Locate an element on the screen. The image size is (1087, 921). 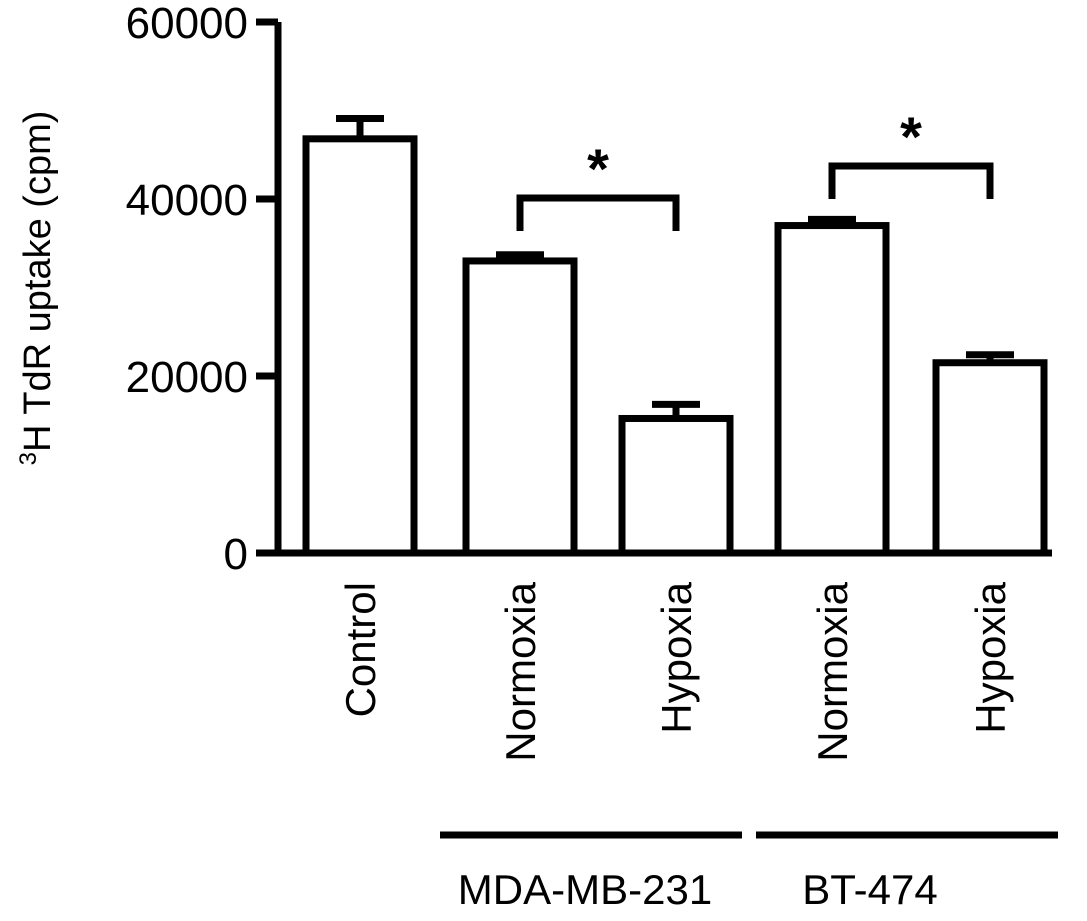
significance-star-0: * is located at coordinates (598, 168).